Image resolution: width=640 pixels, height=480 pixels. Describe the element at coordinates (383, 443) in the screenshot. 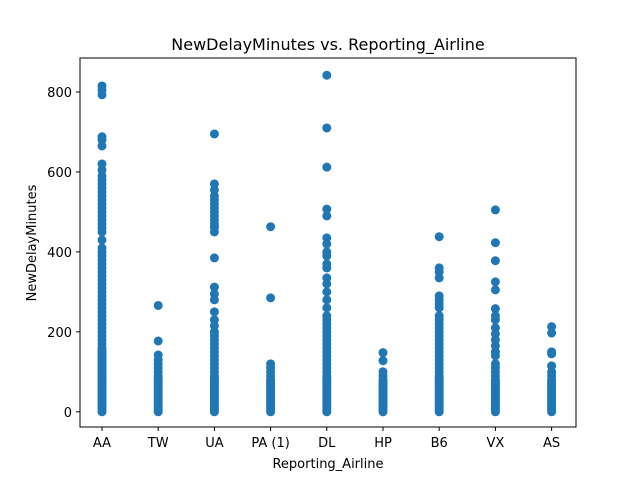

I see `x-tick-label: HP` at that location.